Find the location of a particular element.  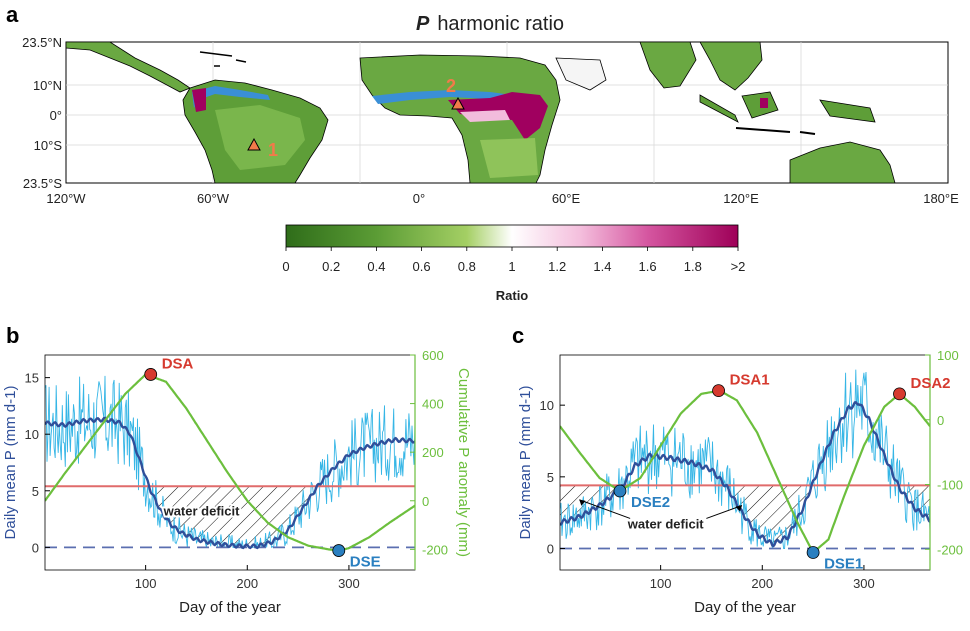

dse-label: DSE2 is located at coordinates (650, 502).